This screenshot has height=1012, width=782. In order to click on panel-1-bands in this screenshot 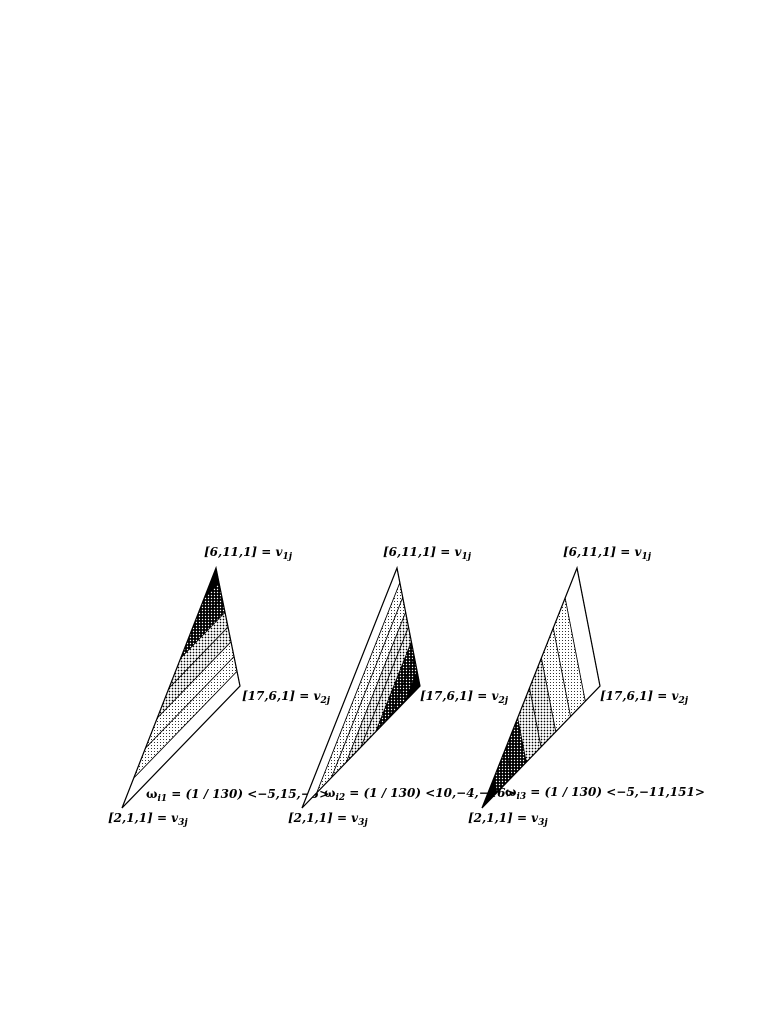, I will do `click(181, 687)`.